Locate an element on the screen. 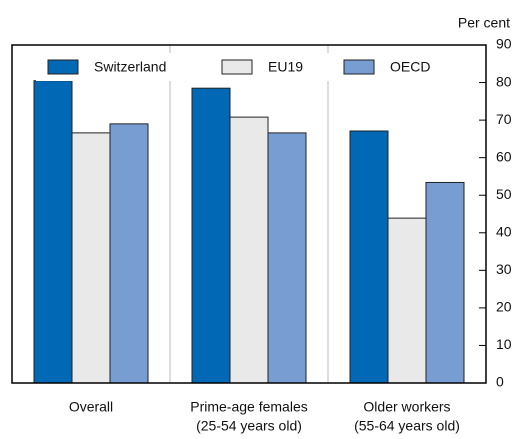  legend-label: Switzerland is located at coordinates (130, 67).